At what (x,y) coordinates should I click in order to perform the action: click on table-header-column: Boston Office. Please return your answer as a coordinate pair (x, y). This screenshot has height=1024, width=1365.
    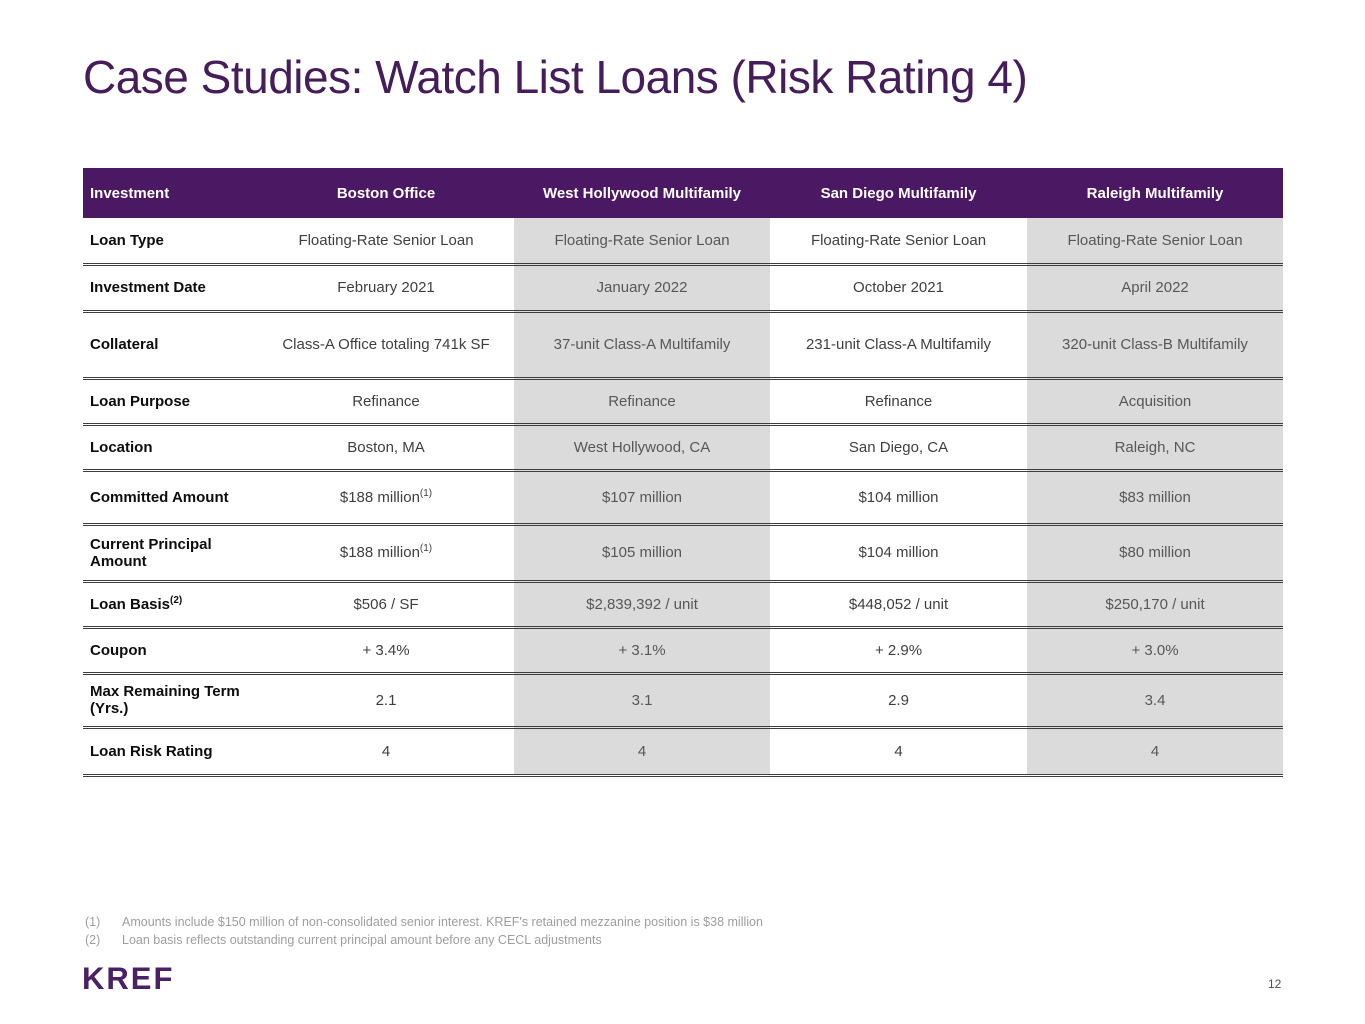
    Looking at the image, I should click on (386, 193).